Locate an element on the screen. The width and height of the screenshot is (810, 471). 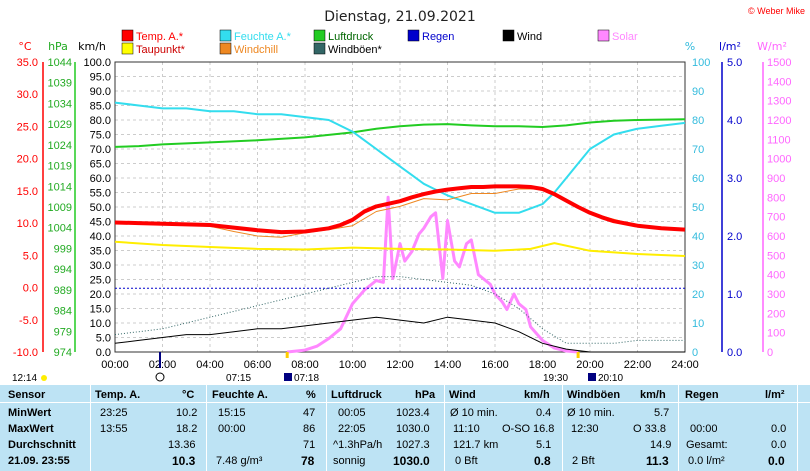
temp-tick-label: 25.0 is located at coordinates (27, 127).